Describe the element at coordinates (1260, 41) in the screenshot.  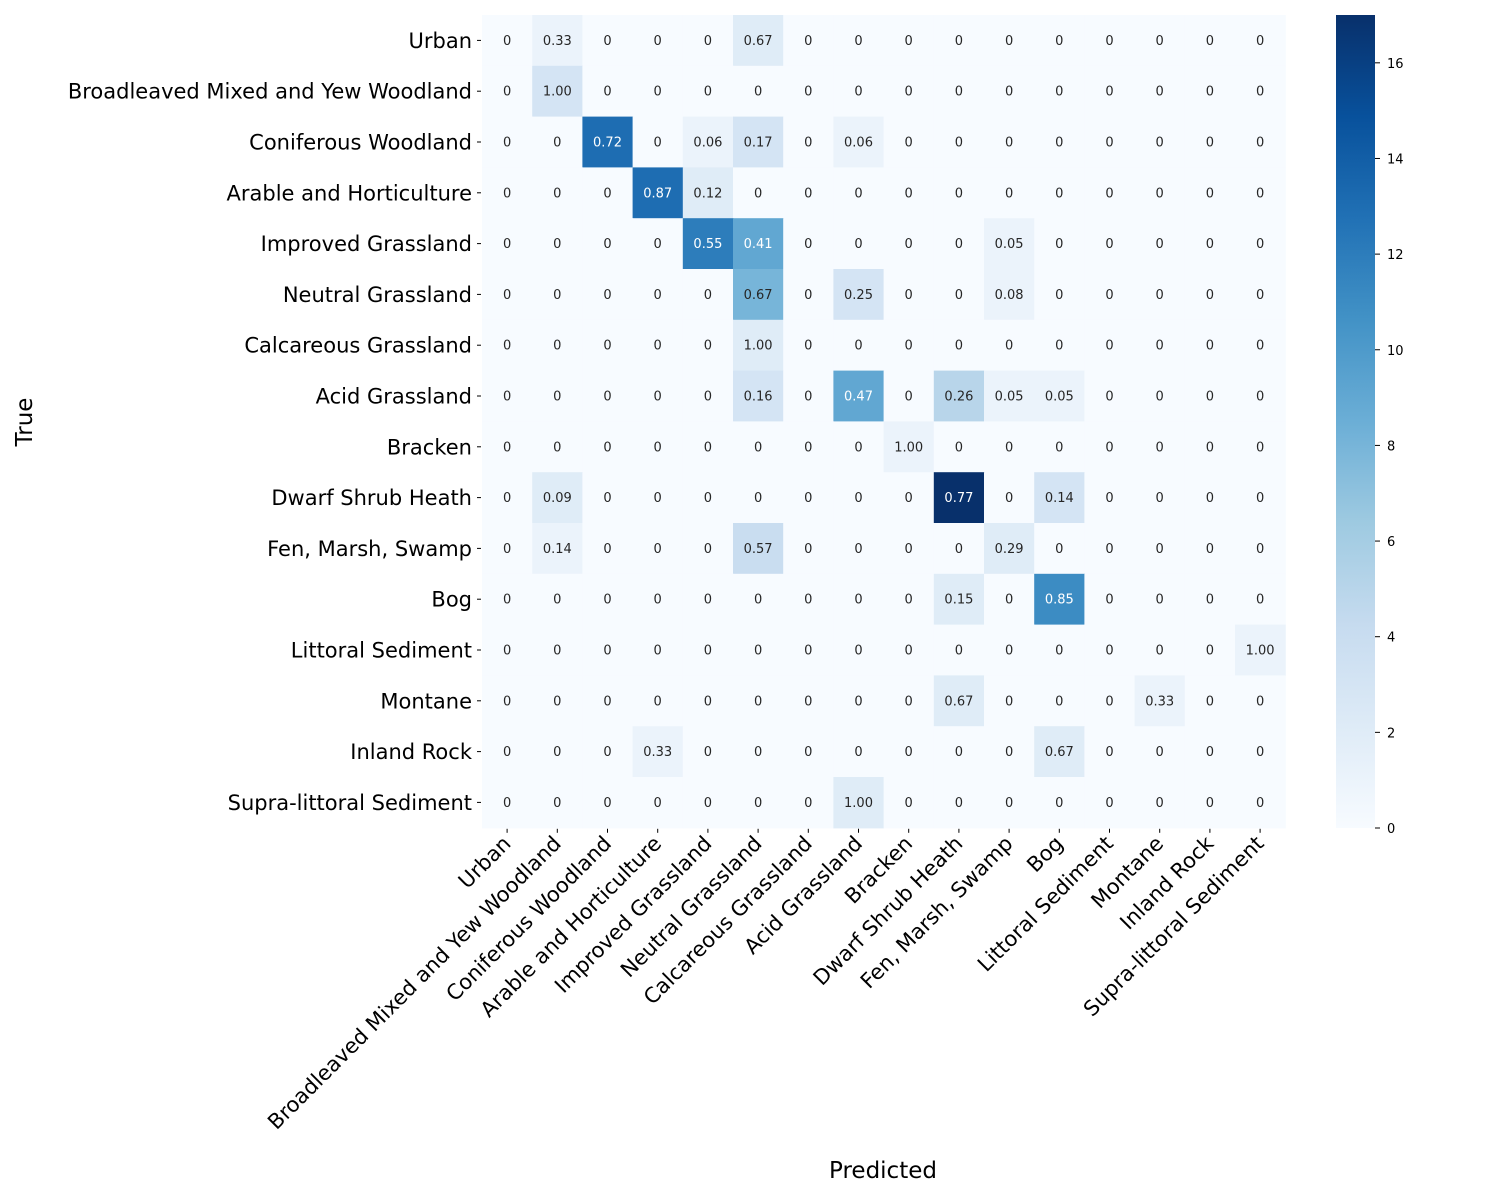
I see `cell-annotation-r0-c15: 0` at that location.